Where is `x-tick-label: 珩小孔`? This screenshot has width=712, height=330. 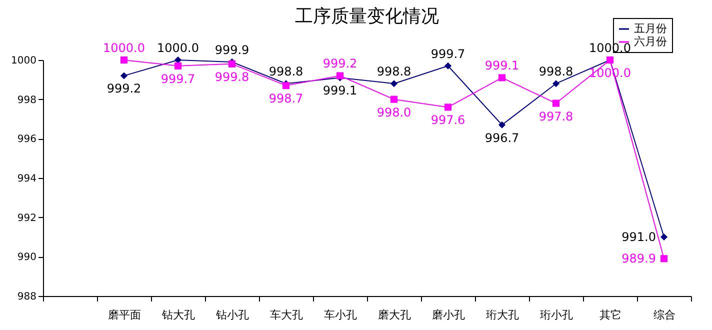
x-tick-label: 珩小孔 is located at coordinates (556, 315).